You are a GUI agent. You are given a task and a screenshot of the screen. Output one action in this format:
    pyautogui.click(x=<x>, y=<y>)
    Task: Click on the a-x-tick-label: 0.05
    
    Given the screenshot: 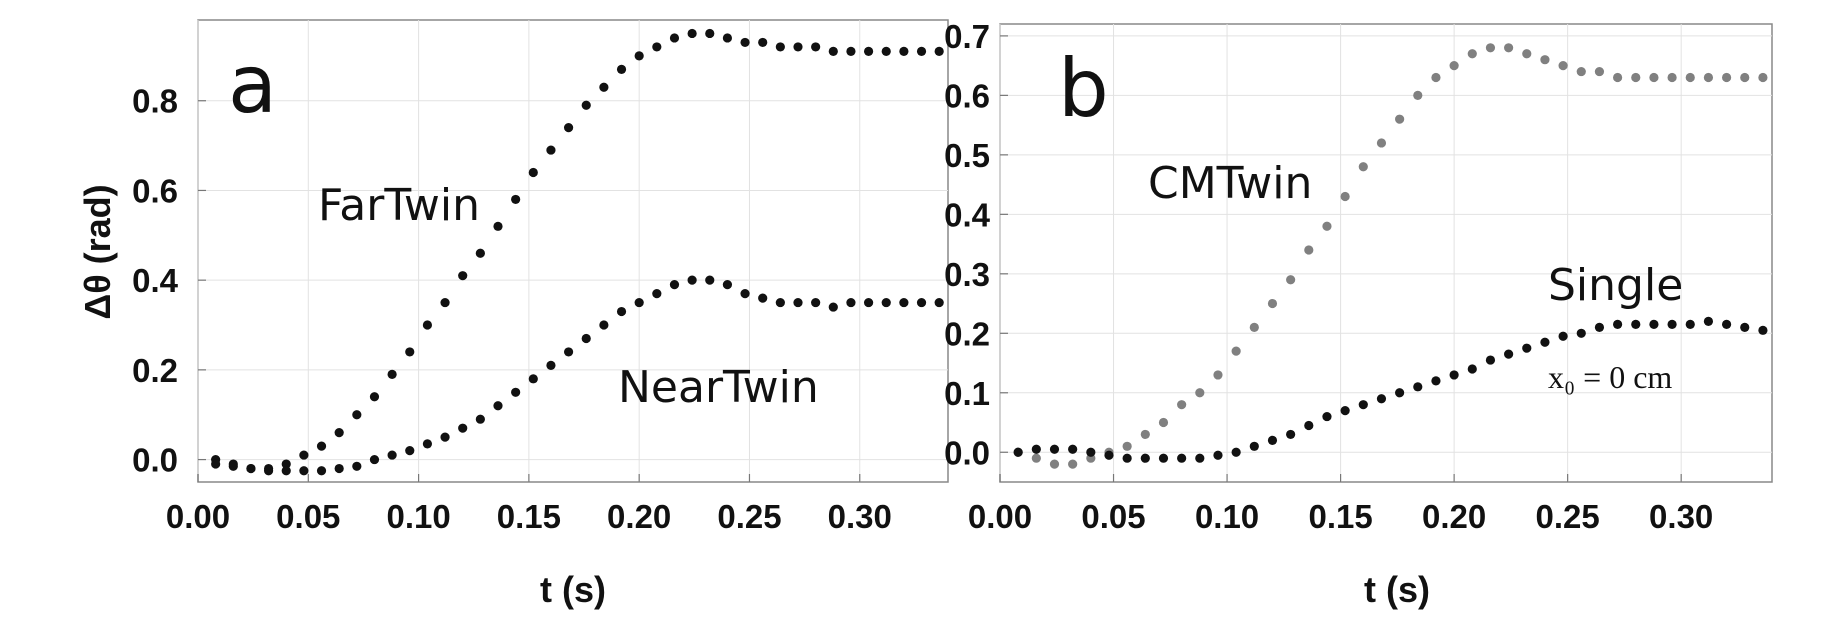 What is the action you would take?
    pyautogui.click(x=308, y=516)
    